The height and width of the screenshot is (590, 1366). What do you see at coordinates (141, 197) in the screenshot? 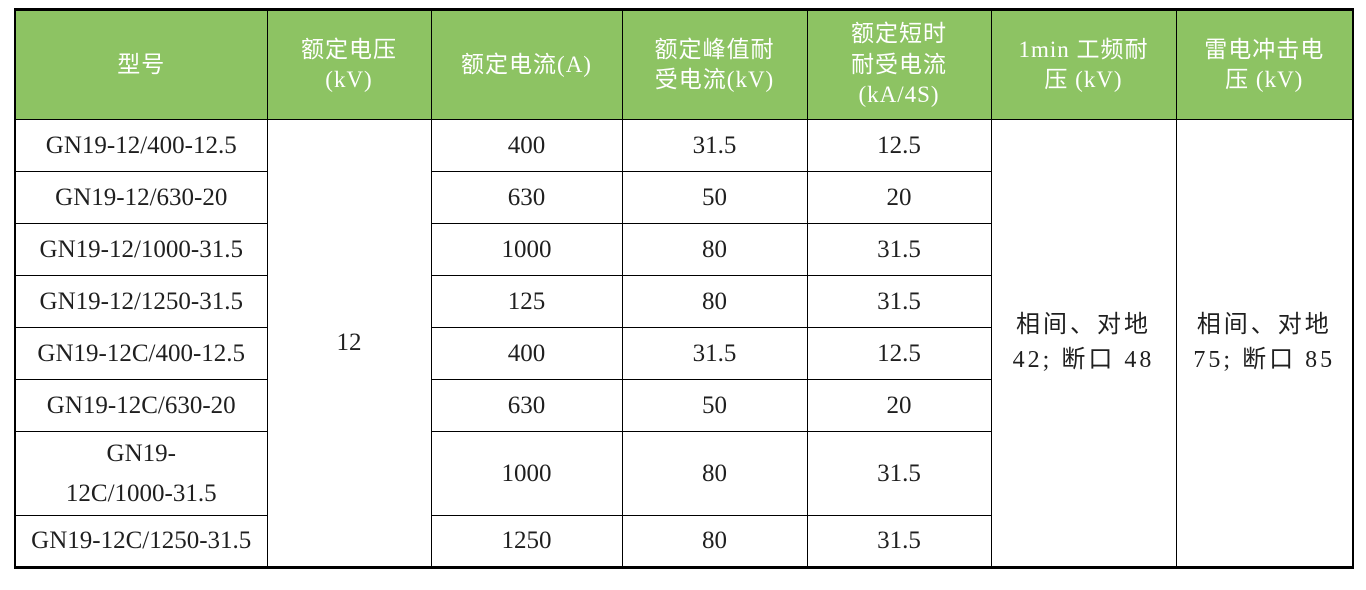
I see `model-cell: GN19-12/630-20` at bounding box center [141, 197].